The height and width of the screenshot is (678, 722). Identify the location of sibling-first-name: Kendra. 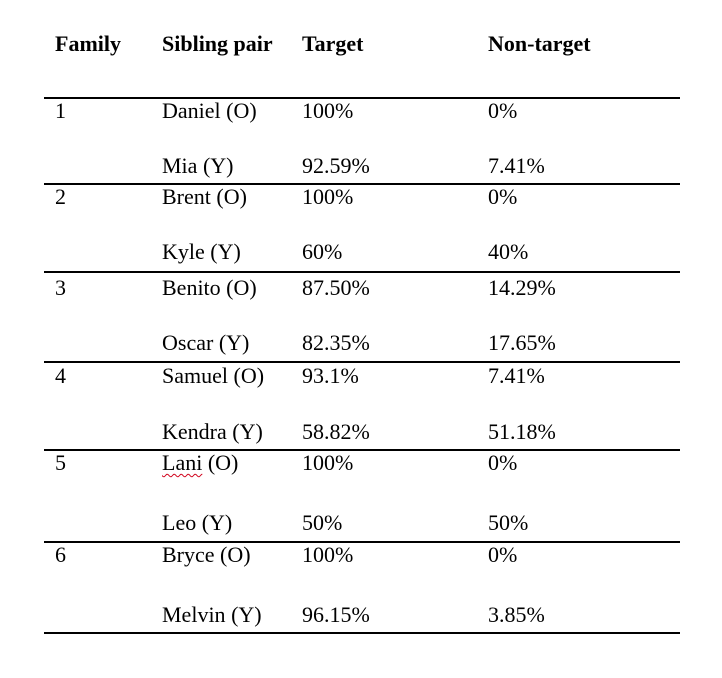
(194, 431).